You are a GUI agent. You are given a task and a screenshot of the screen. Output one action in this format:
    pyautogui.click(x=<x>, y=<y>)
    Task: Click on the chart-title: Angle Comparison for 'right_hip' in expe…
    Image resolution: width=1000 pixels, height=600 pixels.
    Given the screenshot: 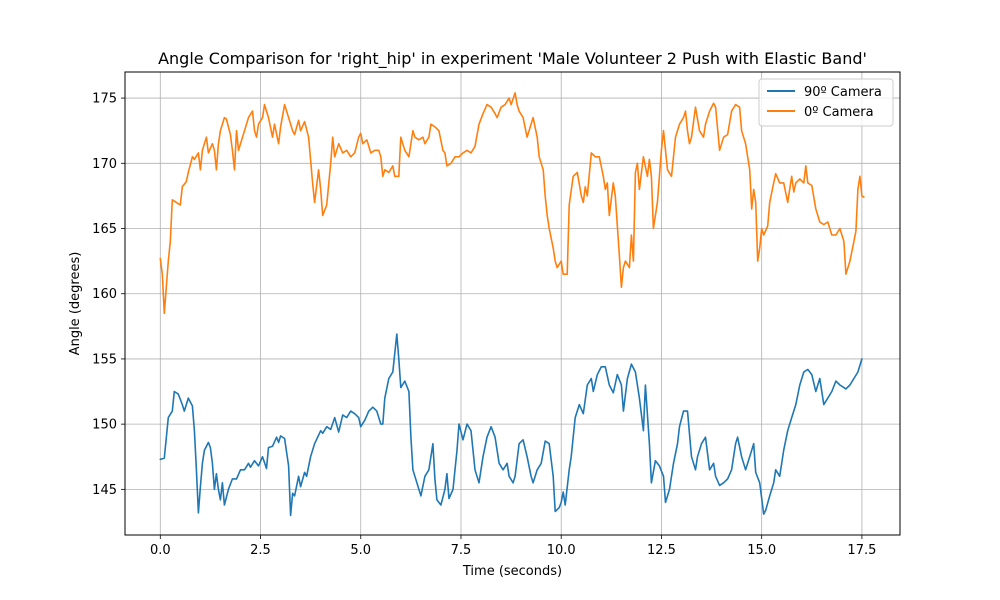 What is the action you would take?
    pyautogui.click(x=512, y=59)
    